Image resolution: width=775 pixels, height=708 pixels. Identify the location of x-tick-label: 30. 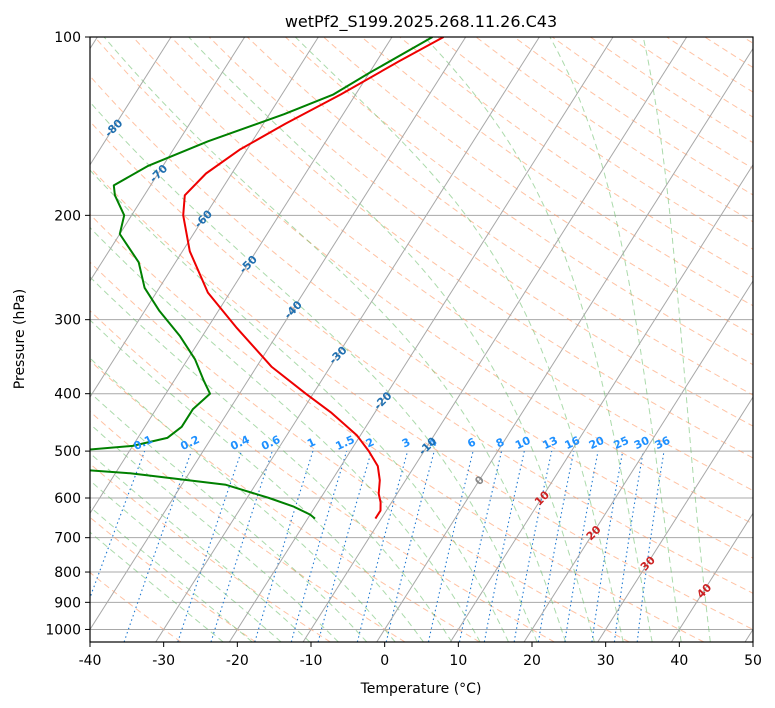
(606, 661).